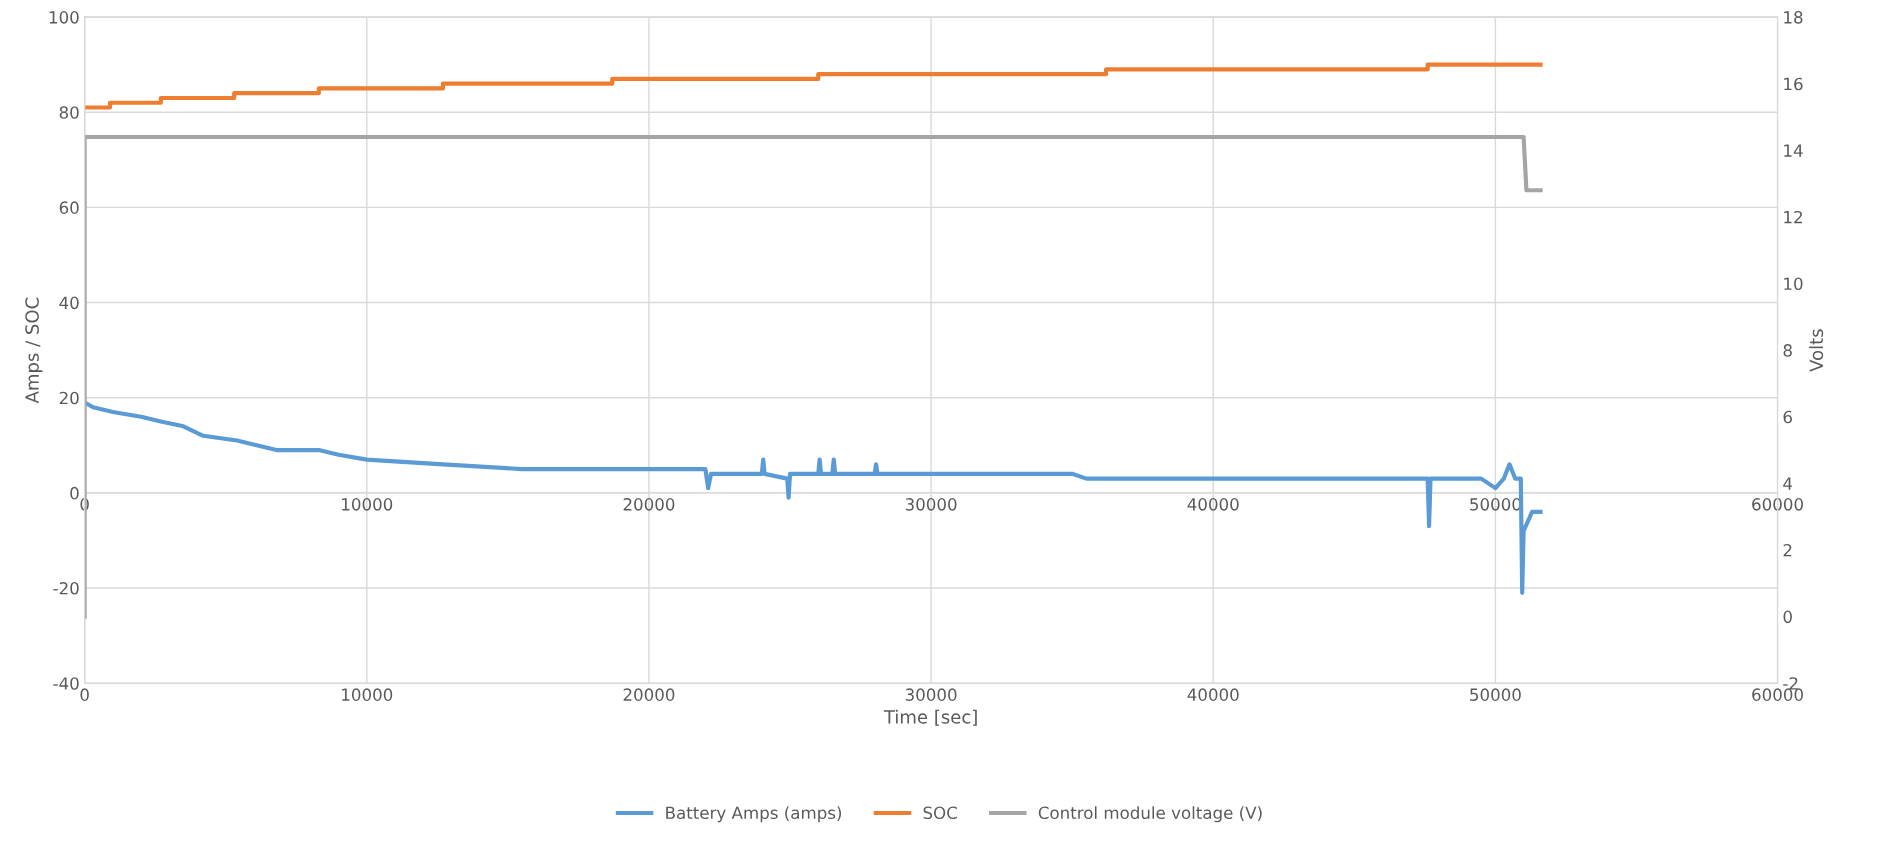  I want to click on y-tick-label: 20, so click(69, 398).